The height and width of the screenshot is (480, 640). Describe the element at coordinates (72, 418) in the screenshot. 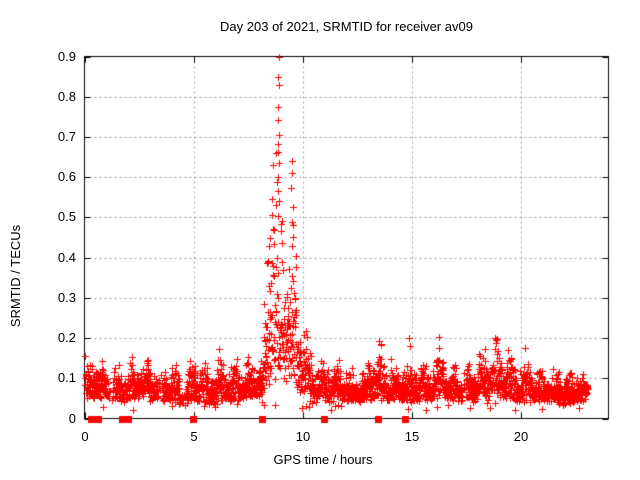

I see `y-tick-label: 0` at that location.